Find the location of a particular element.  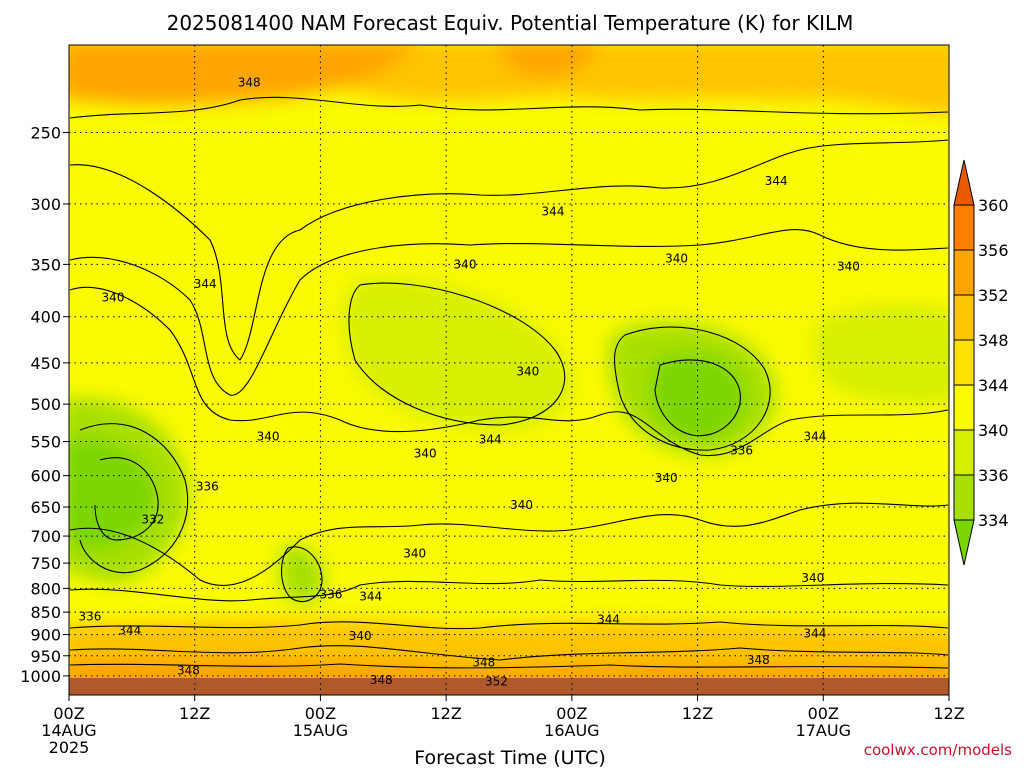

y-tick-label: 650 is located at coordinates (45, 507).